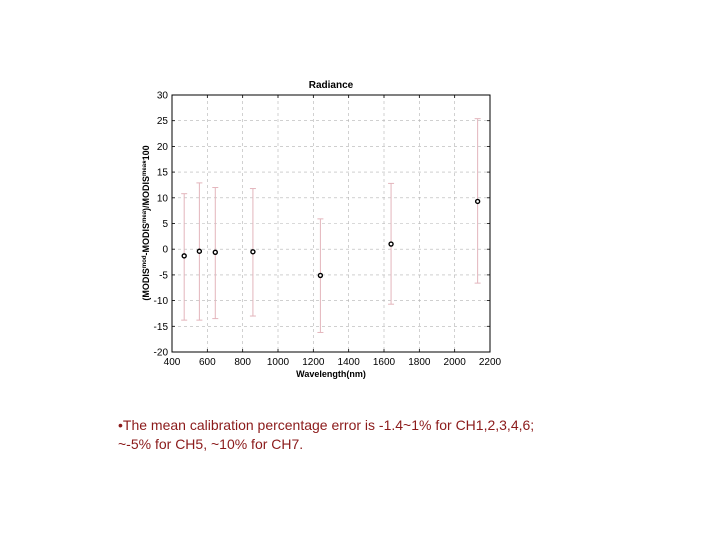 Image resolution: width=720 pixels, height=540 pixels. What do you see at coordinates (163, 147) in the screenshot?
I see `y-tick-label: 20` at bounding box center [163, 147].